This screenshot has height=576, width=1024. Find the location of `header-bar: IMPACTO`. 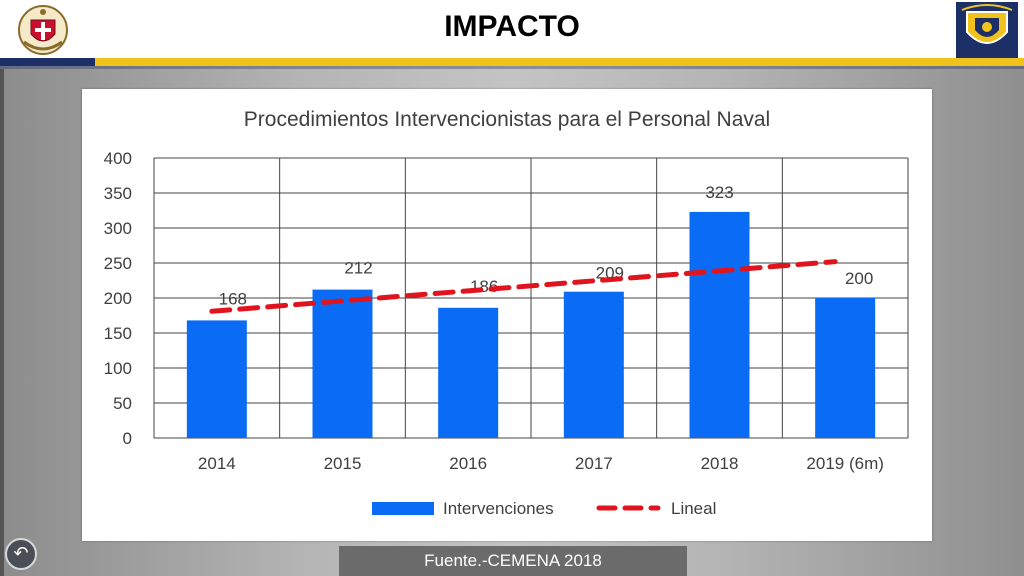

header-bar: IMPACTO is located at coordinates (512, 29).